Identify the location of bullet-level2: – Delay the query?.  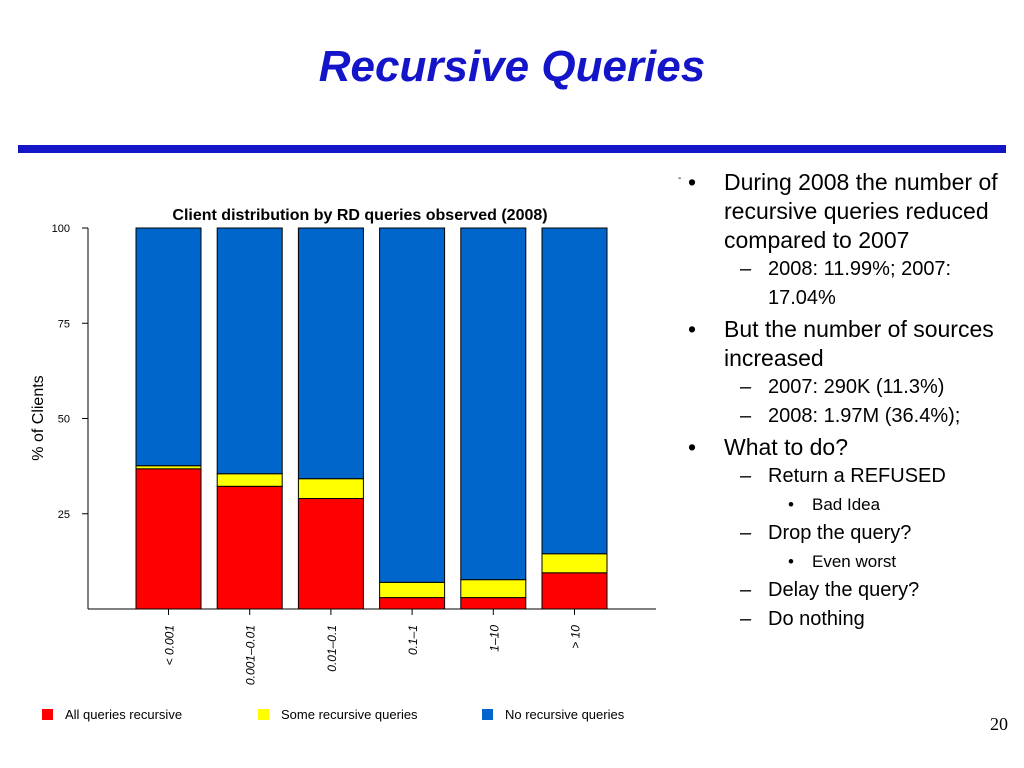
(848, 590).